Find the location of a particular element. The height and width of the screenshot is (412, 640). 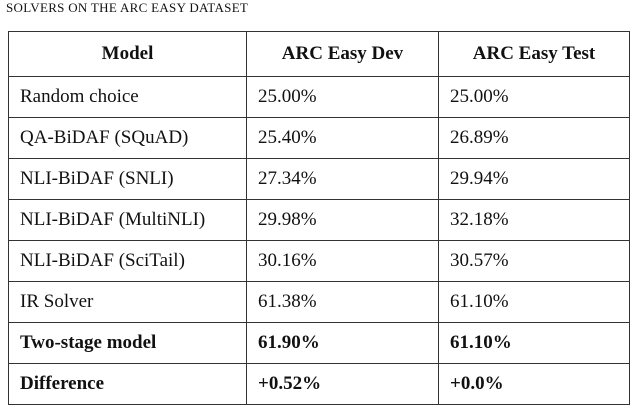

table-row: QA-BiDAF (SQuAD) 25.40% 26.89% is located at coordinates (319, 138).